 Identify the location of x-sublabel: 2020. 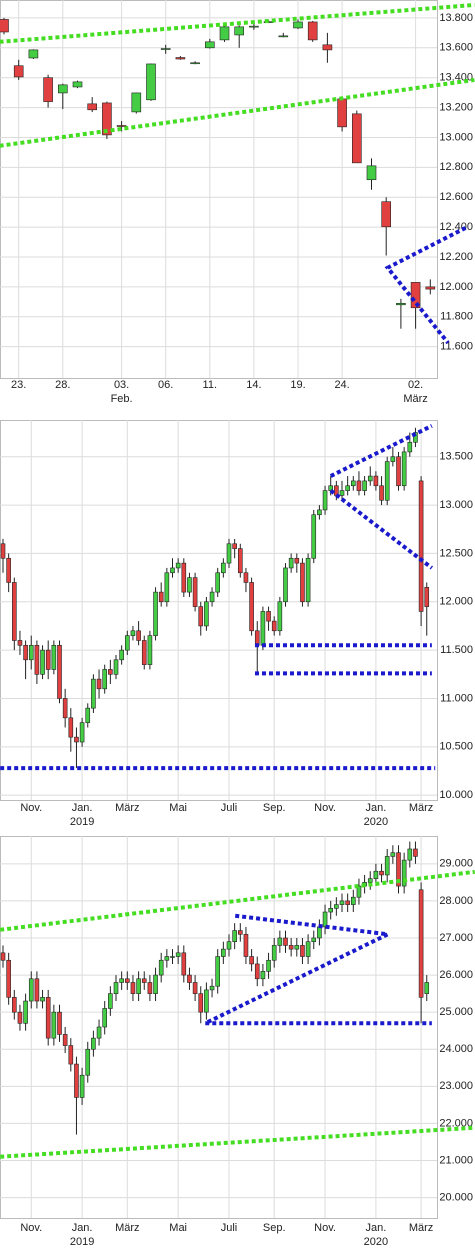
(376, 1242).